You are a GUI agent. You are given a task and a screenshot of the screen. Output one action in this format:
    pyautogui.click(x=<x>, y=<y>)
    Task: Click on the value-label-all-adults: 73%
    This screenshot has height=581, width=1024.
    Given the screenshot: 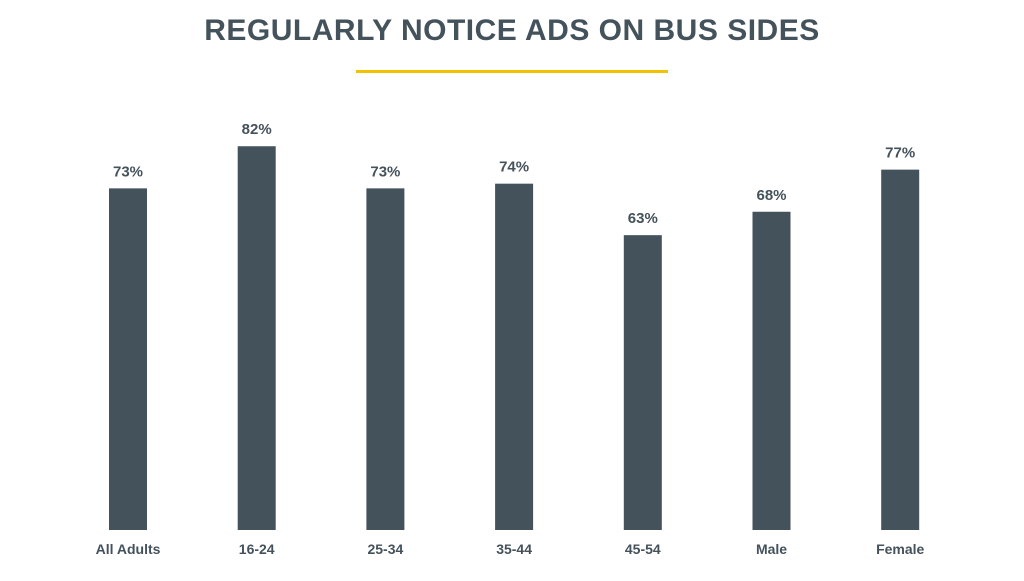 What is the action you would take?
    pyautogui.click(x=128, y=171)
    